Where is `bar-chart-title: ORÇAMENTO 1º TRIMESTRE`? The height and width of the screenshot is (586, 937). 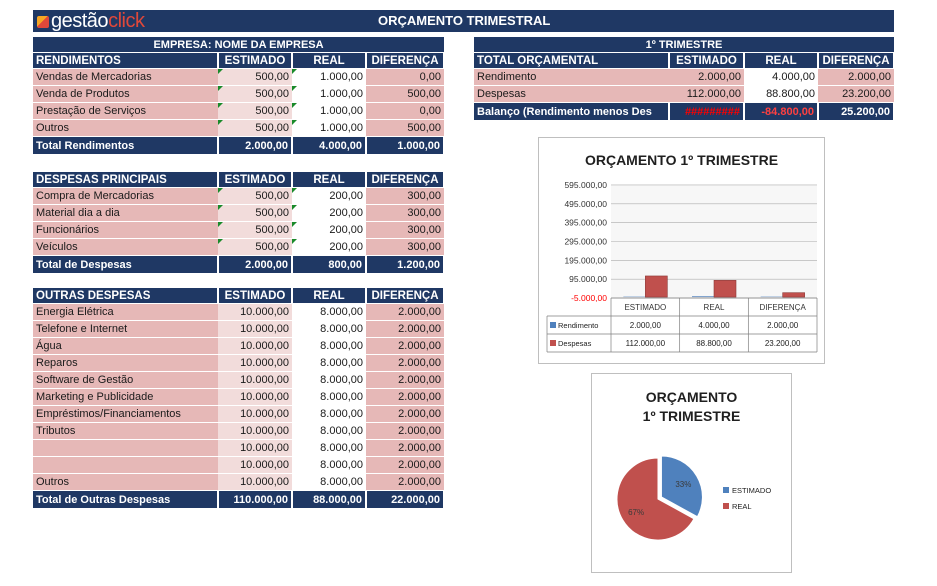 bar-chart-title: ORÇAMENTO 1º TRIMESTRE is located at coordinates (681, 160).